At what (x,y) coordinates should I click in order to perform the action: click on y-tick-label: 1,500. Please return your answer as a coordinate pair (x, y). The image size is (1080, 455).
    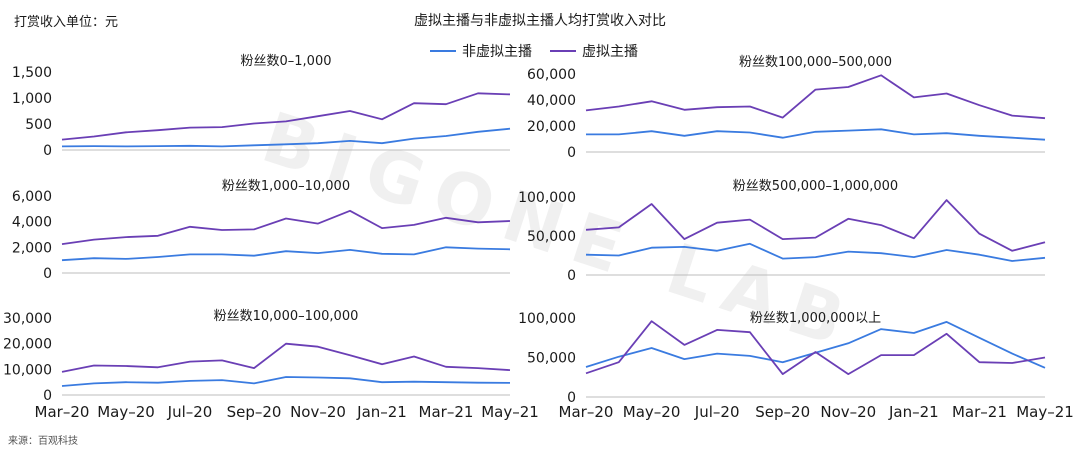
    Looking at the image, I should click on (32, 73).